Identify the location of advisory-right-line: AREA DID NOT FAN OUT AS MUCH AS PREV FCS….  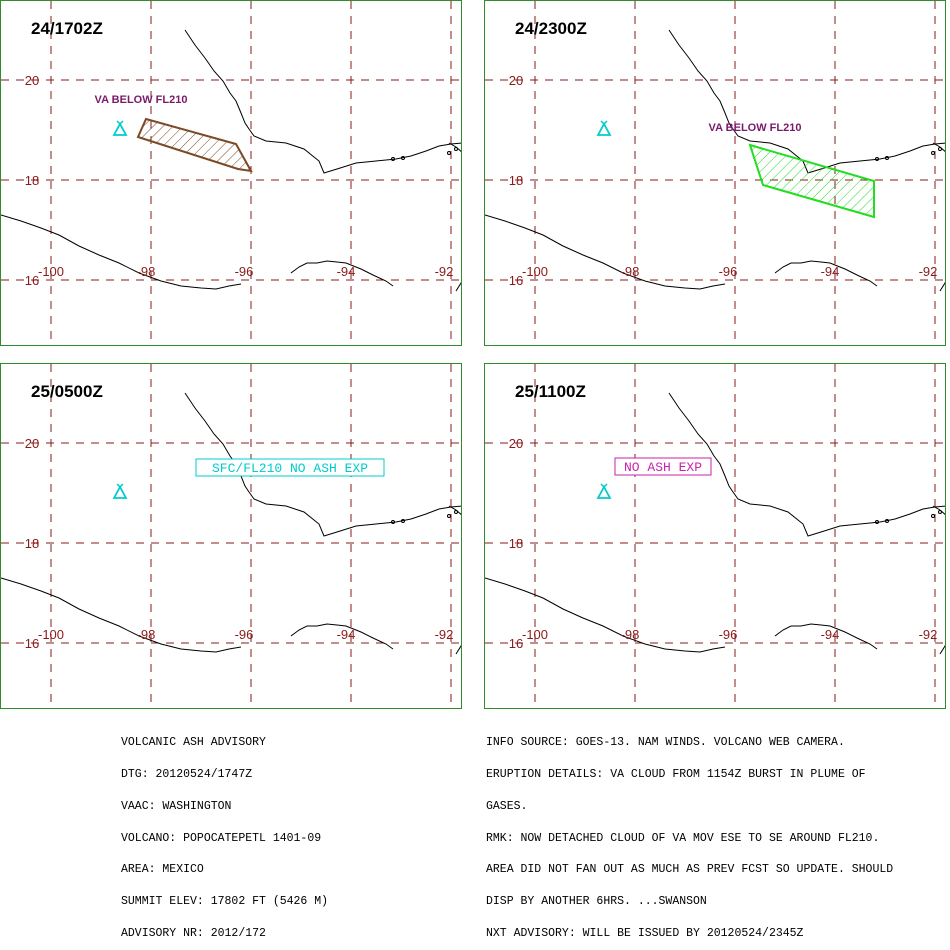
(690, 870).